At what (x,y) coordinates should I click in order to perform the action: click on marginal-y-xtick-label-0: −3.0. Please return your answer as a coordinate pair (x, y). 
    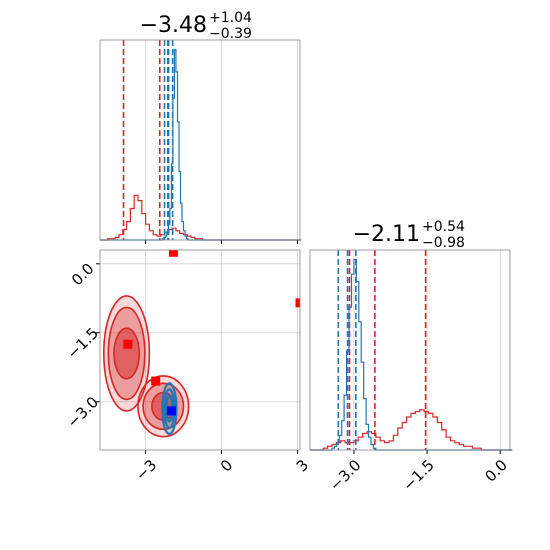
    Looking at the image, I should click on (345, 475).